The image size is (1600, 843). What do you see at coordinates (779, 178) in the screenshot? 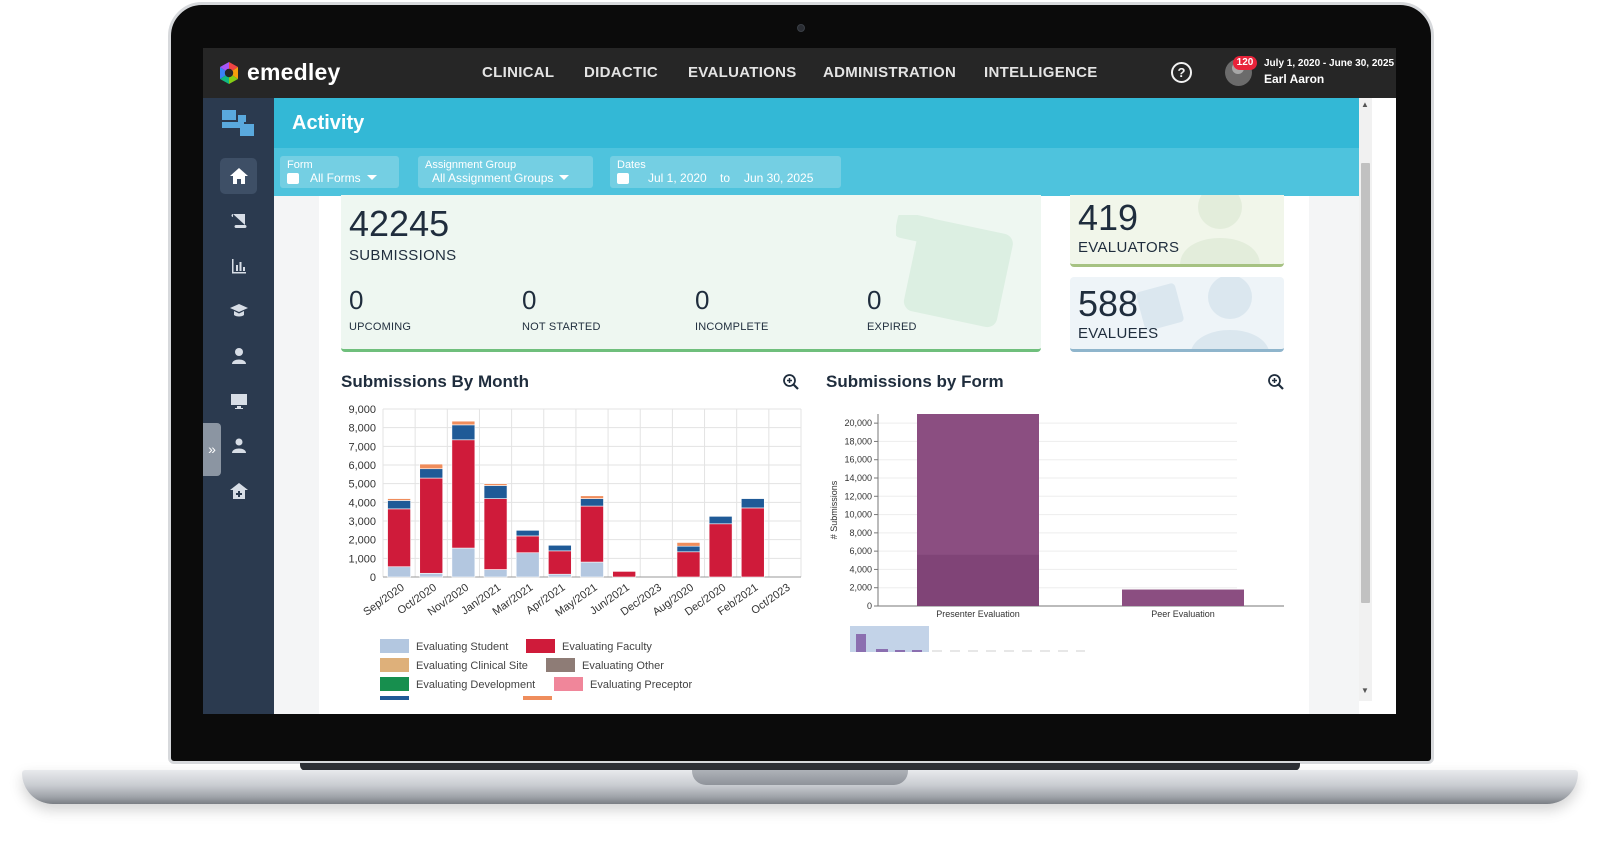
I see `date-to: Jun 30, 2025` at bounding box center [779, 178].